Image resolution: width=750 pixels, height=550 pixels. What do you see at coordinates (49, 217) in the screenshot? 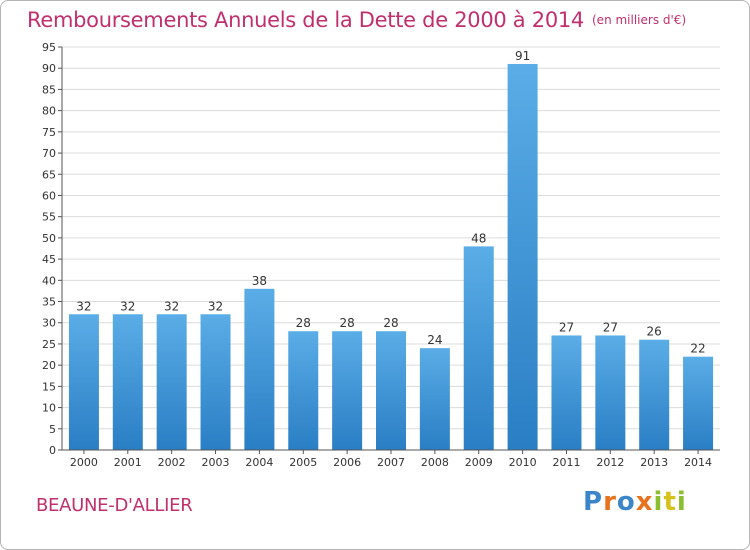
I see `y-tick-label: 55` at bounding box center [49, 217].